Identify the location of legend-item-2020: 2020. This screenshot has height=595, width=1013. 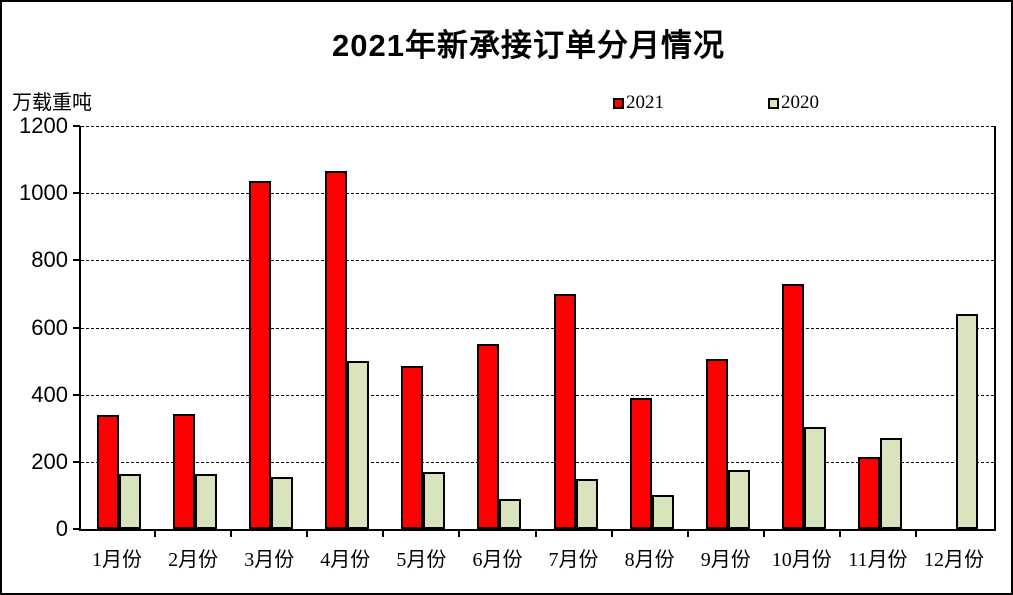
(793, 102).